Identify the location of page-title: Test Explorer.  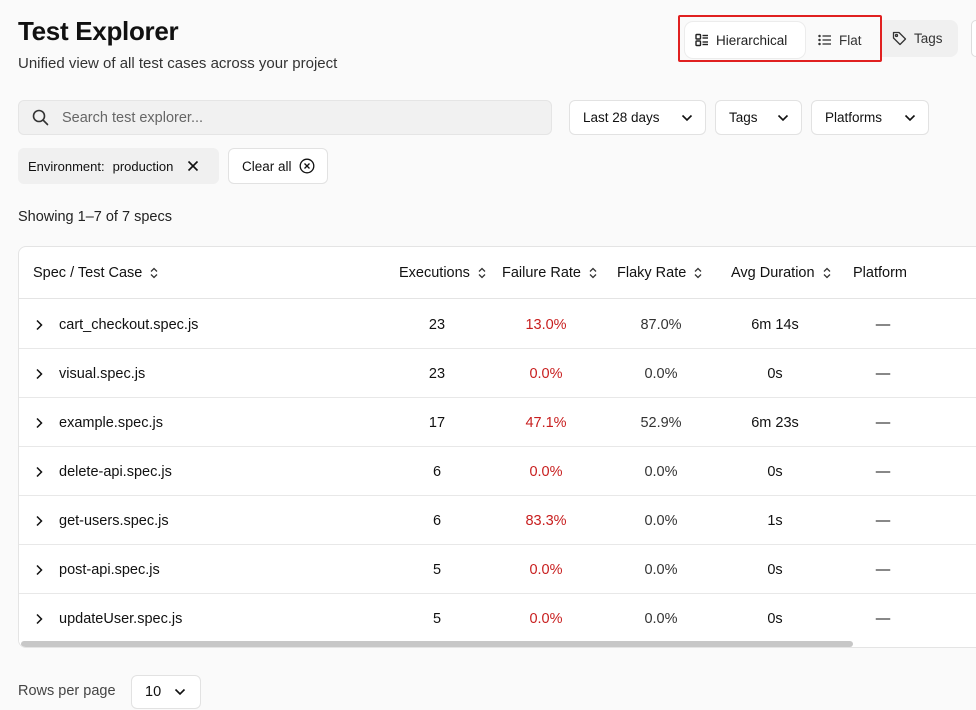
(98, 31).